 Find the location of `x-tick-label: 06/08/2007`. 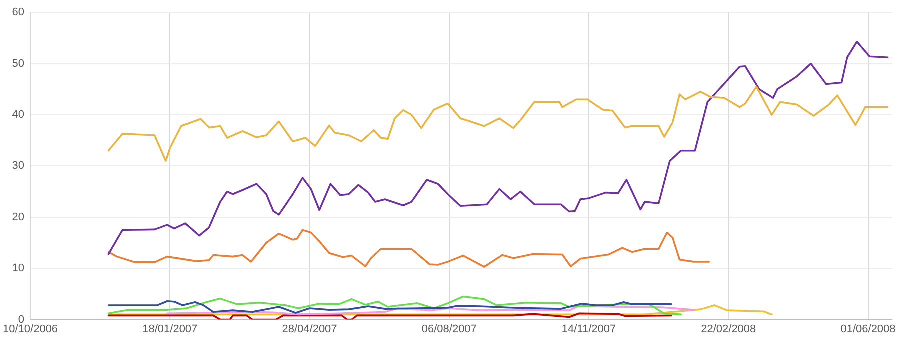

x-tick-label: 06/08/2007 is located at coordinates (449, 329).